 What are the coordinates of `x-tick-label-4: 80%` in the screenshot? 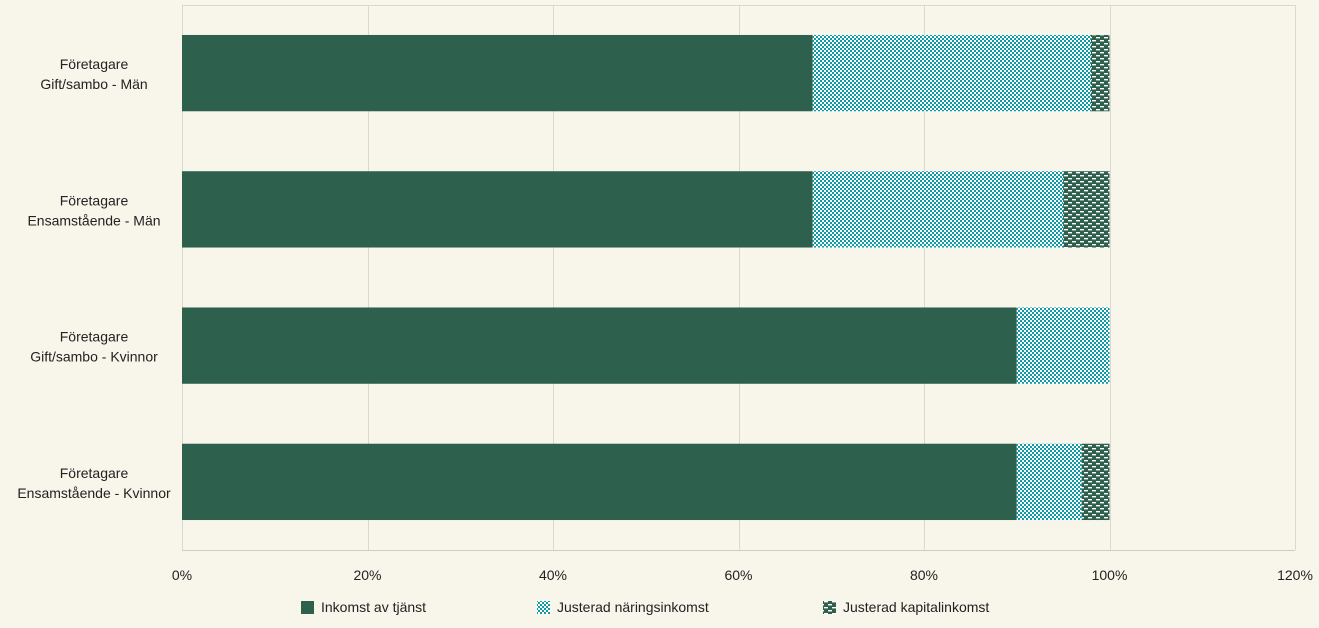 It's located at (924, 575).